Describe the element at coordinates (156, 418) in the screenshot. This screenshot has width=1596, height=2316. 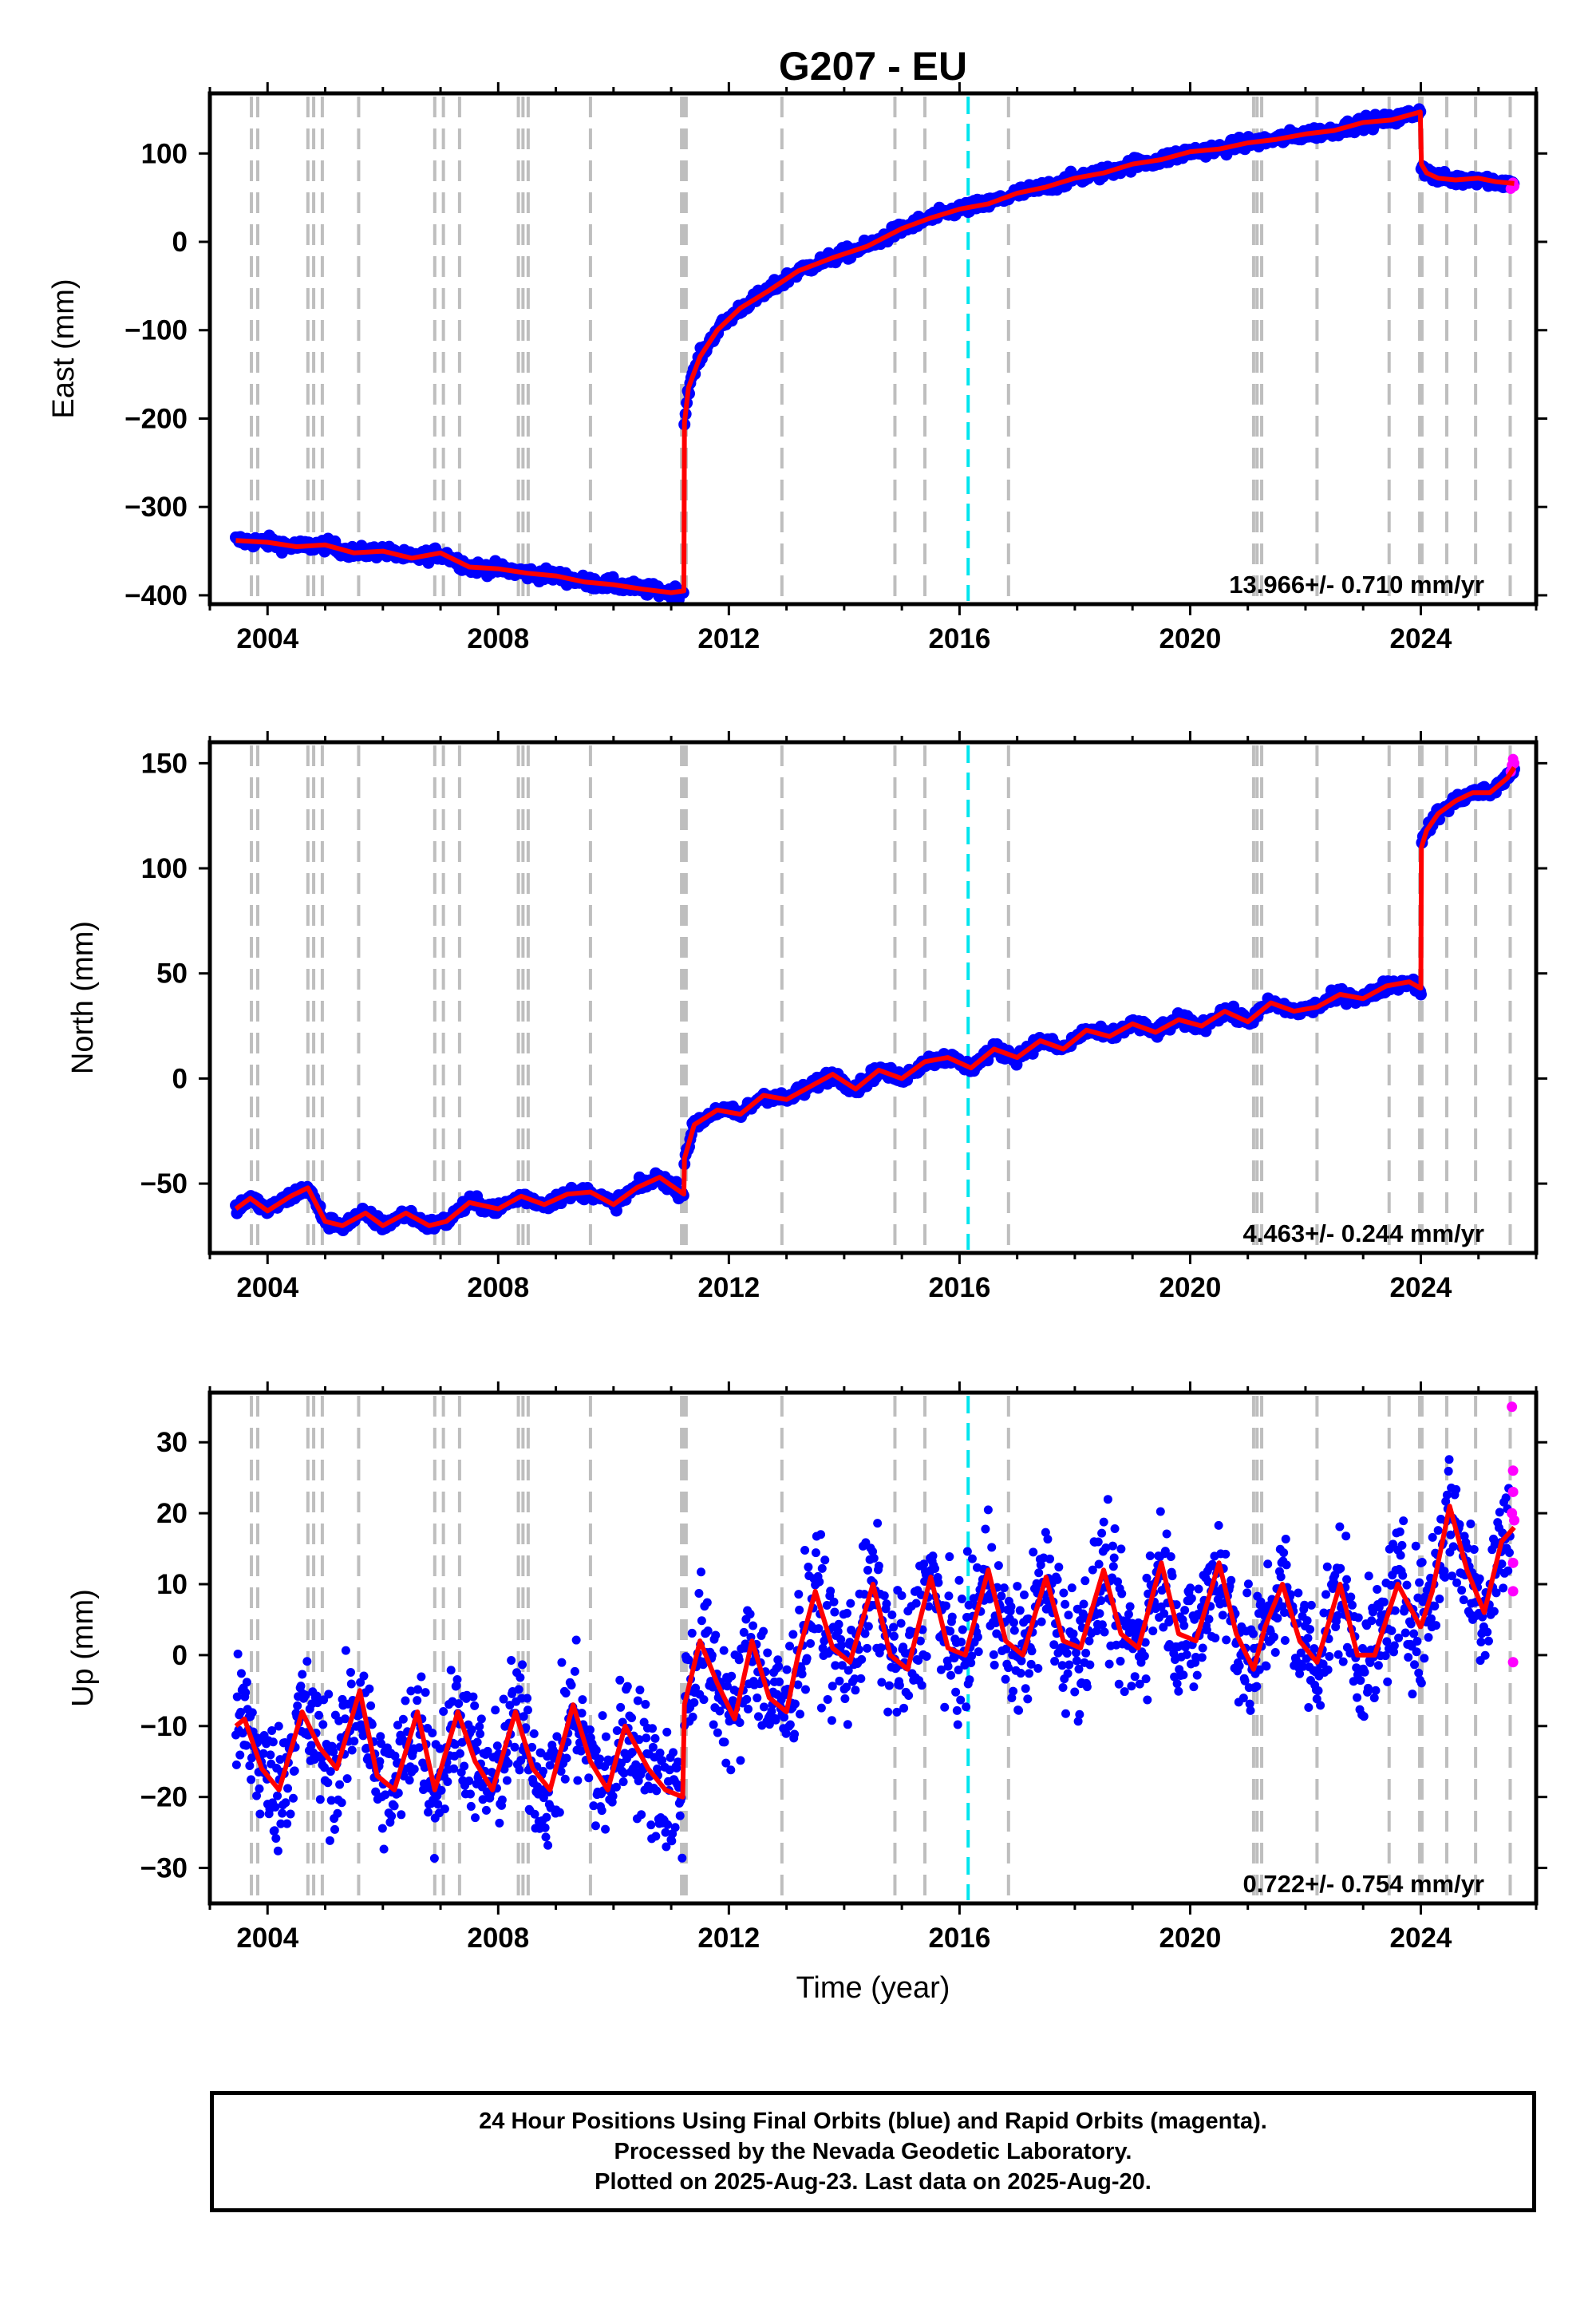
I see `y-tick-label: −200` at that location.